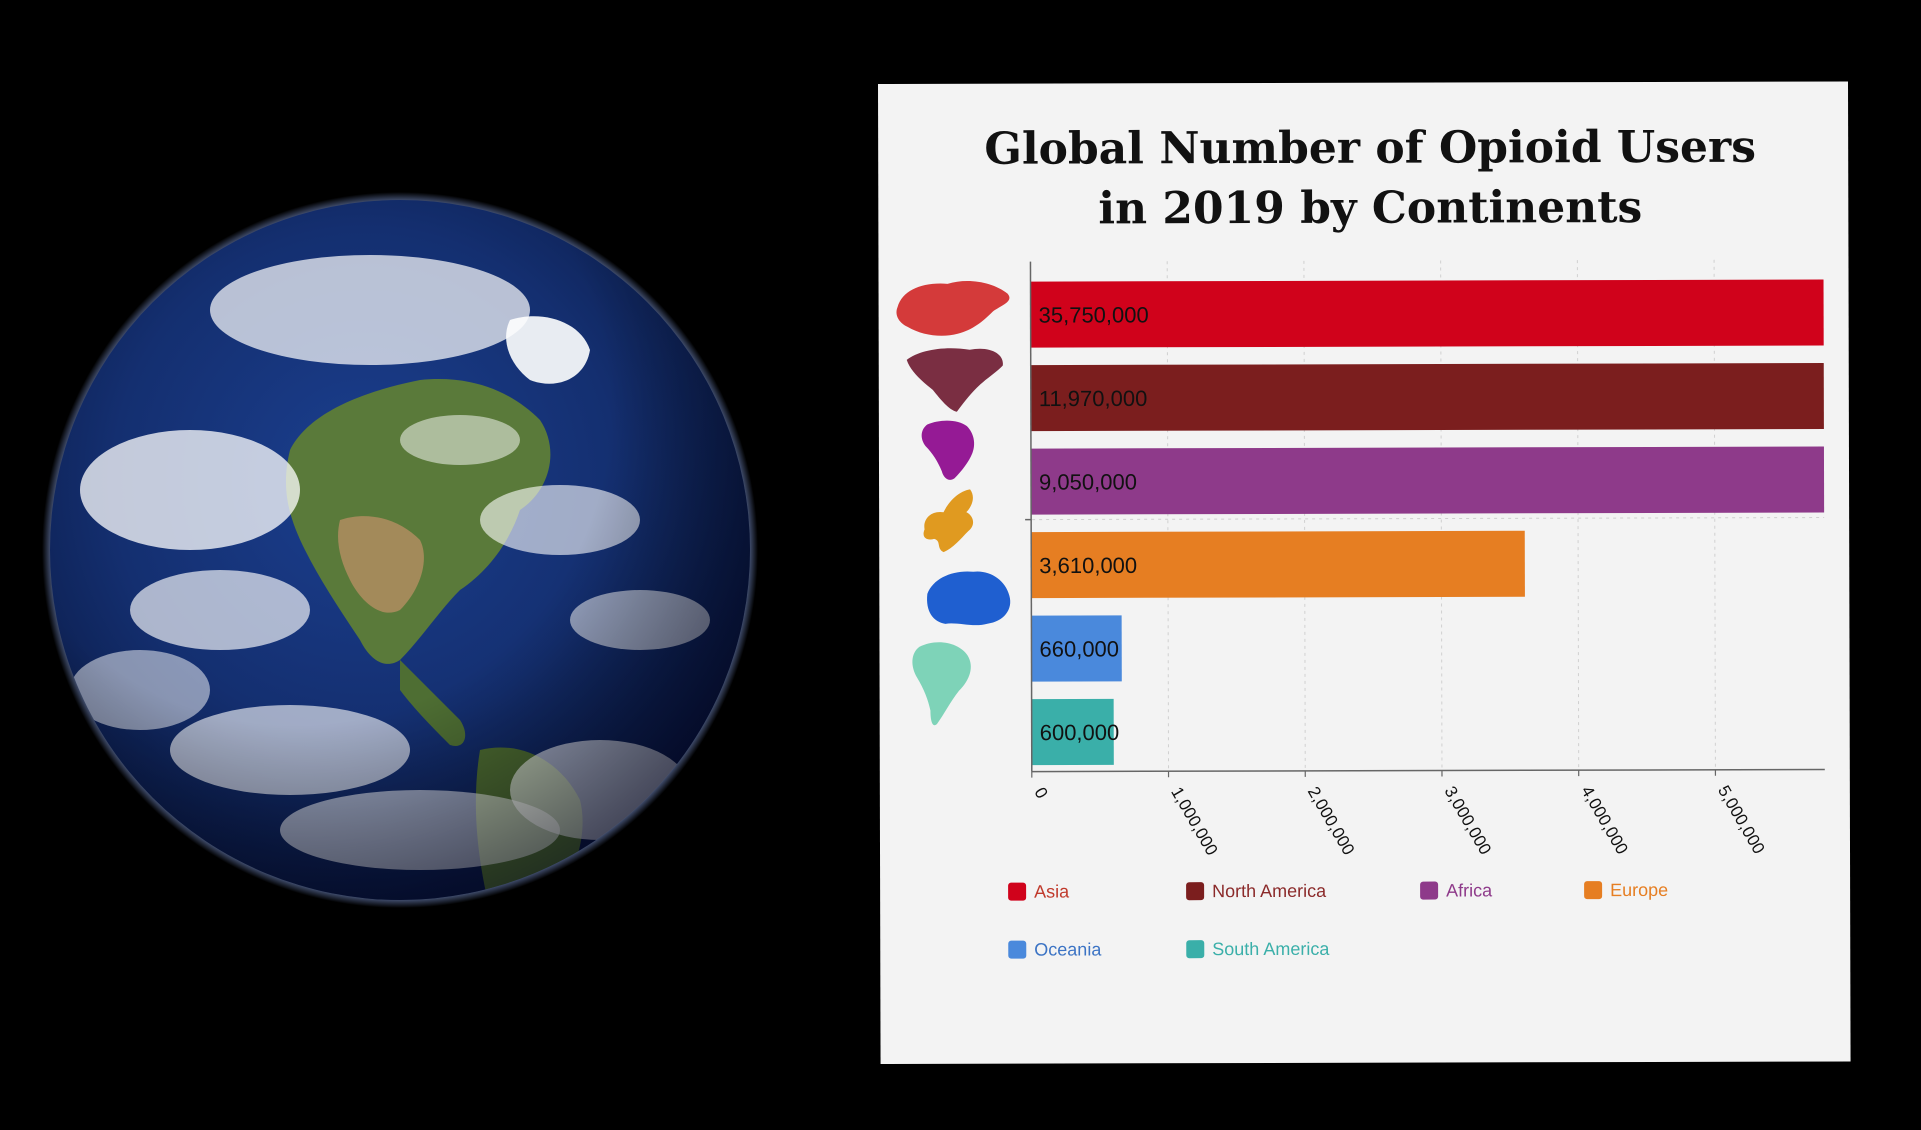 Image resolution: width=1921 pixels, height=1130 pixels. I want to click on north-america-map-icon, so click(954, 380).